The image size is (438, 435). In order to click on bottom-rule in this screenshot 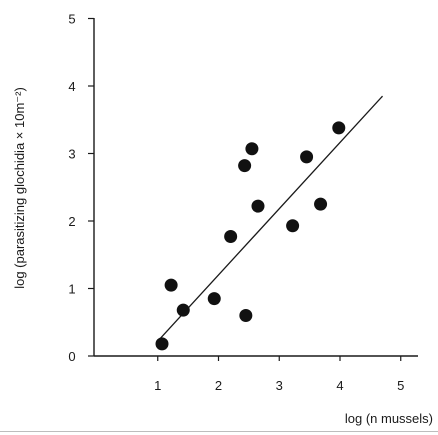, I will do `click(219, 431)`.